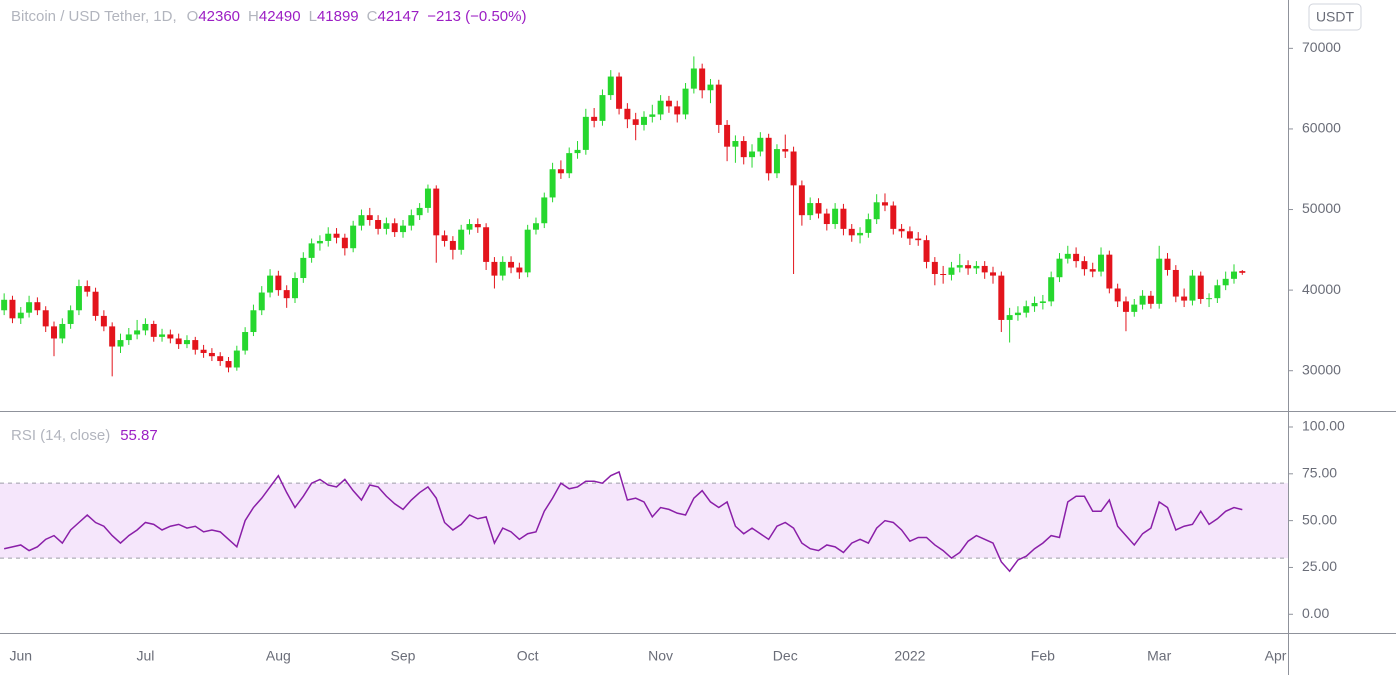  What do you see at coordinates (20, 656) in the screenshot?
I see `x-tick-label: Jun` at bounding box center [20, 656].